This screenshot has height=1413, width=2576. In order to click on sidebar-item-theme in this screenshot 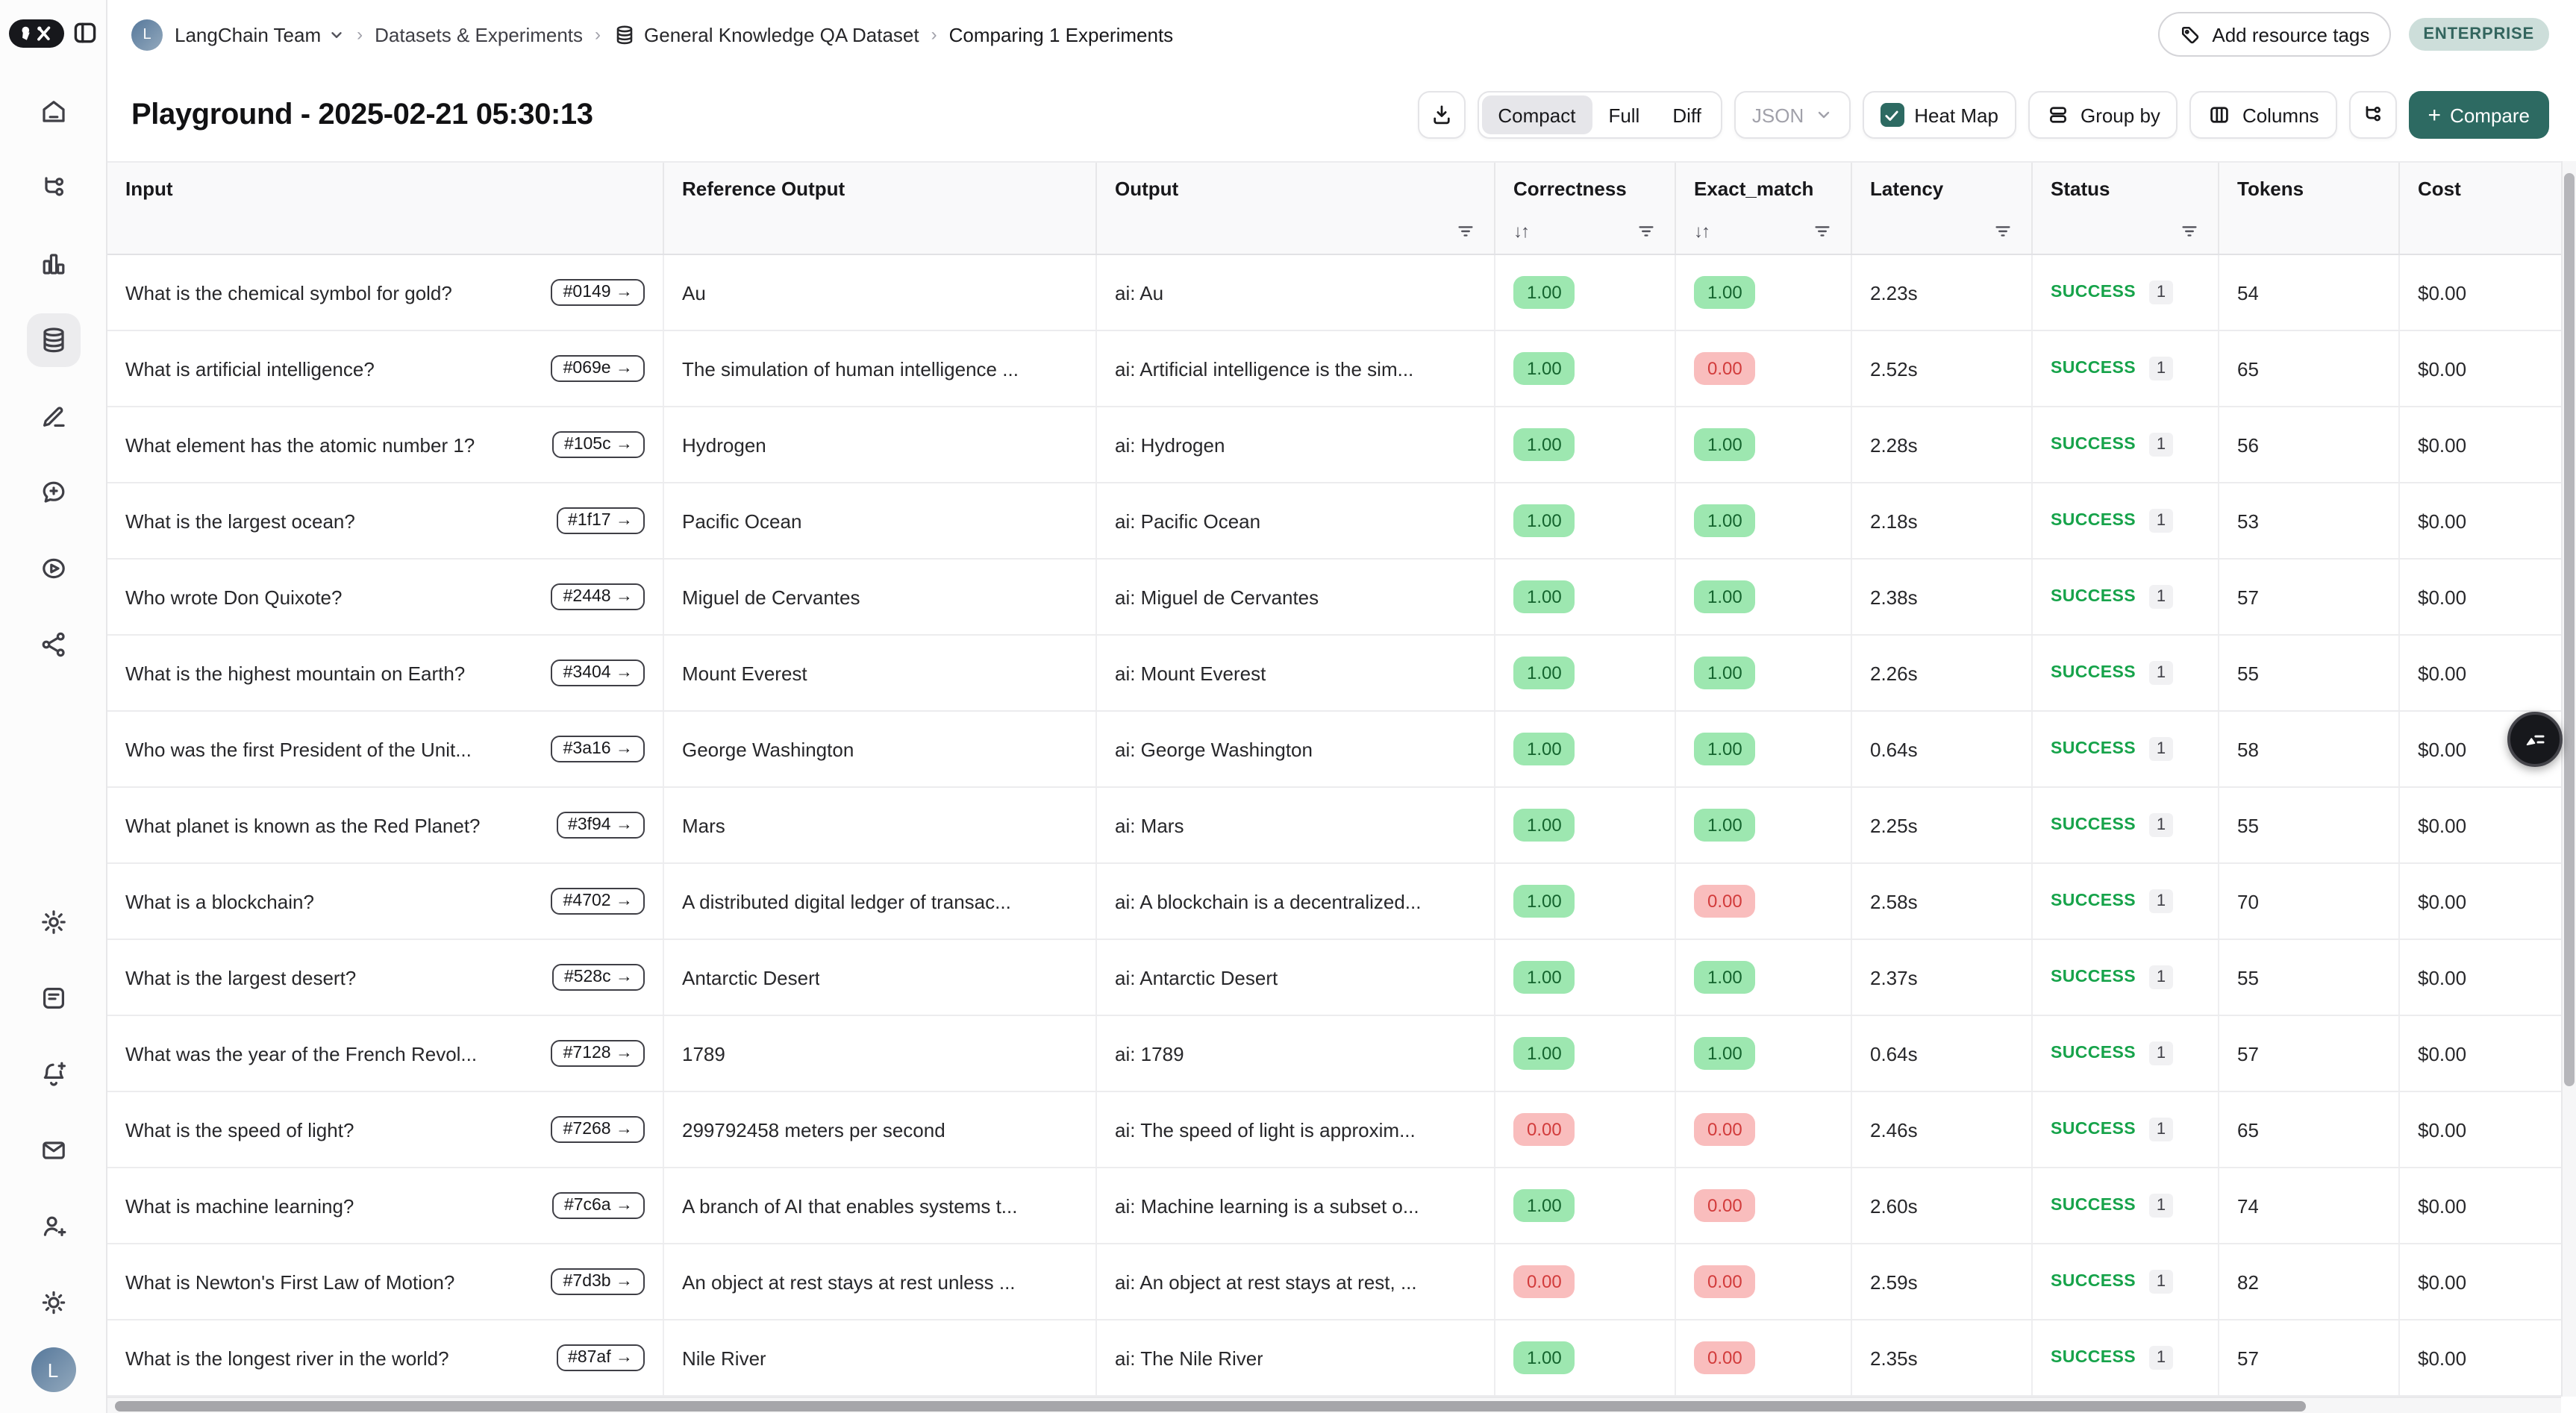, I will do `click(53, 1302)`.